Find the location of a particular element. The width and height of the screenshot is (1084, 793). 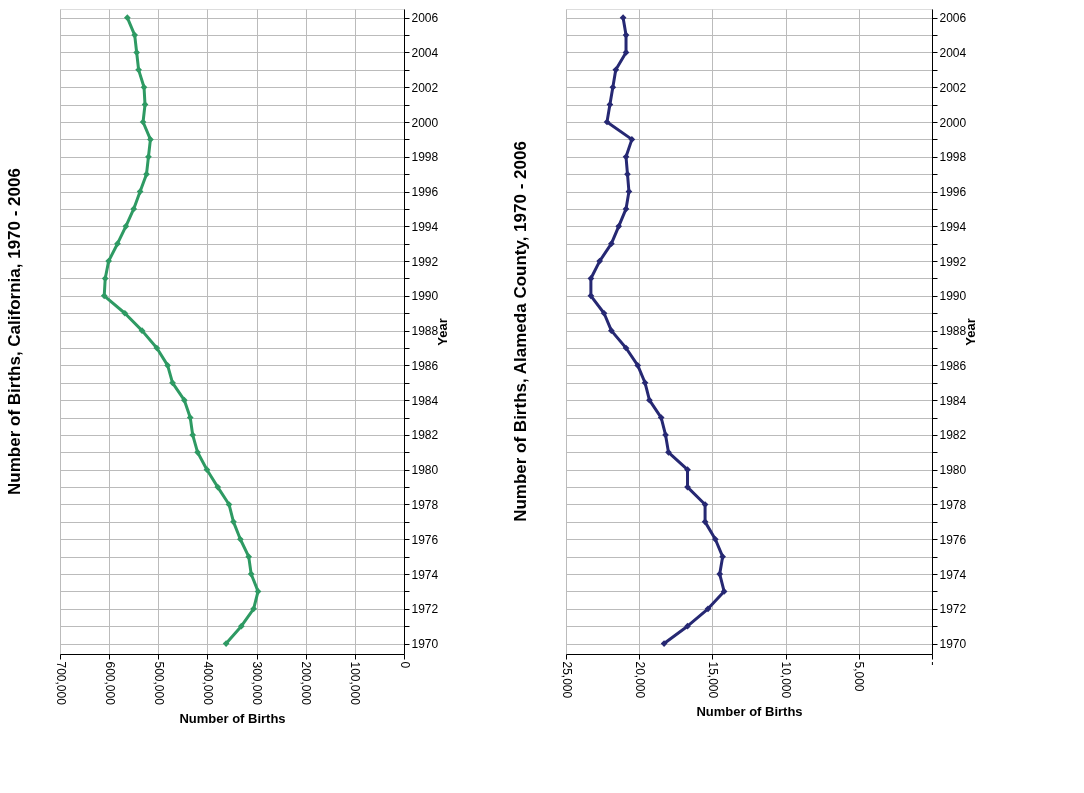

x-tick-label: 5,000 is located at coordinates (859, 676).